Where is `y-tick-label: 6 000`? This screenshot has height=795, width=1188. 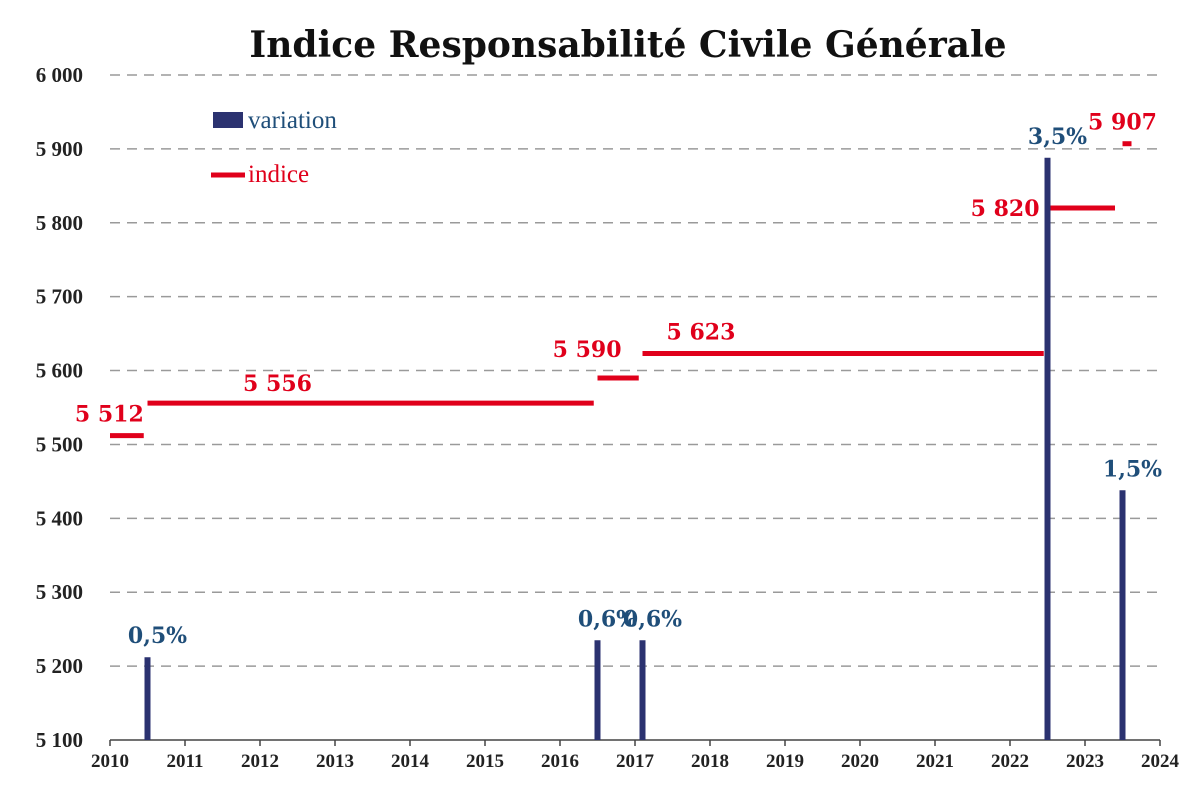 y-tick-label: 6 000 is located at coordinates (59, 75).